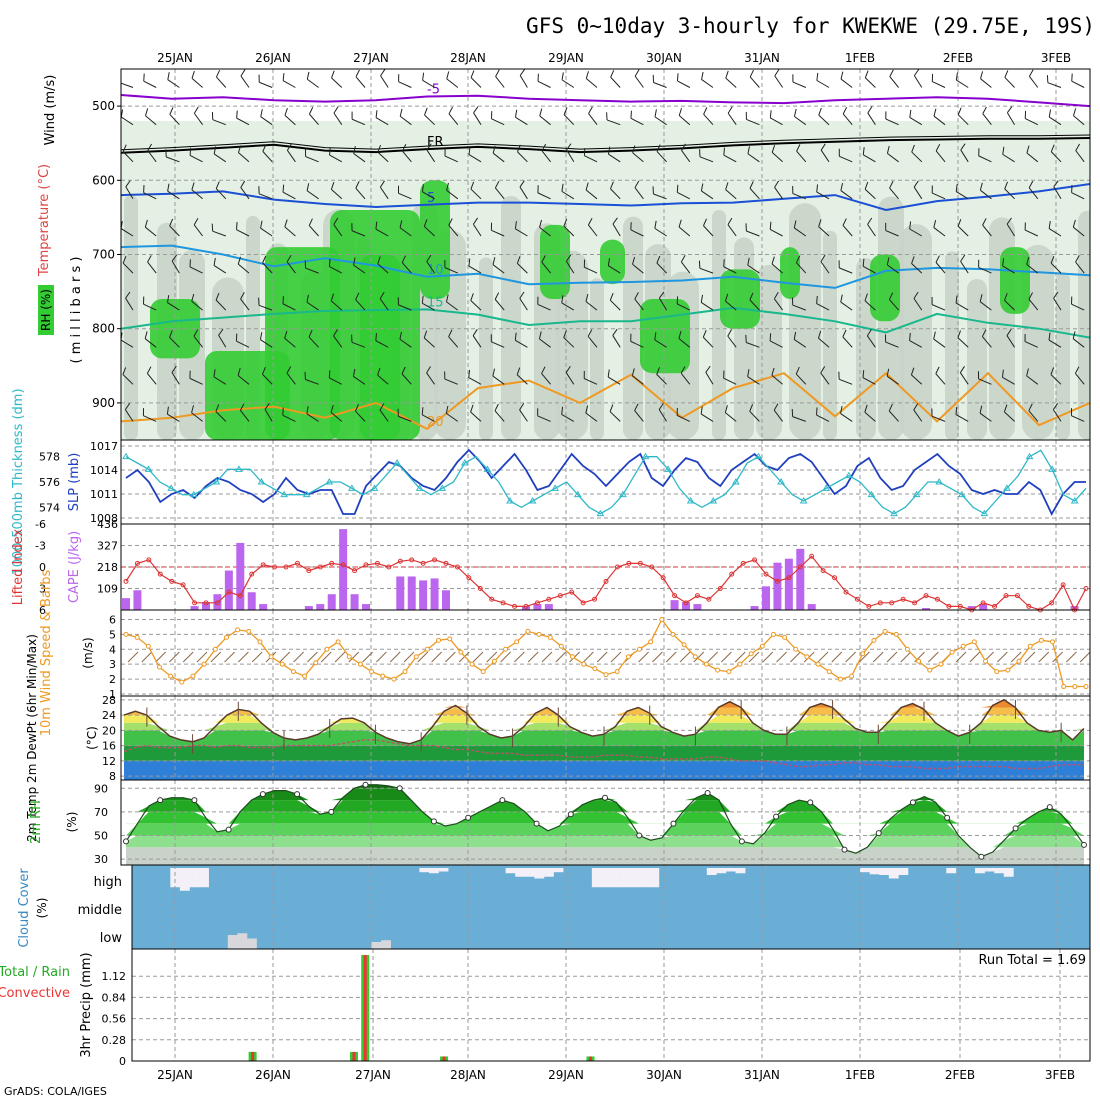  Describe the element at coordinates (107, 567) in the screenshot. I see `cape-tick-label: 218` at that location.